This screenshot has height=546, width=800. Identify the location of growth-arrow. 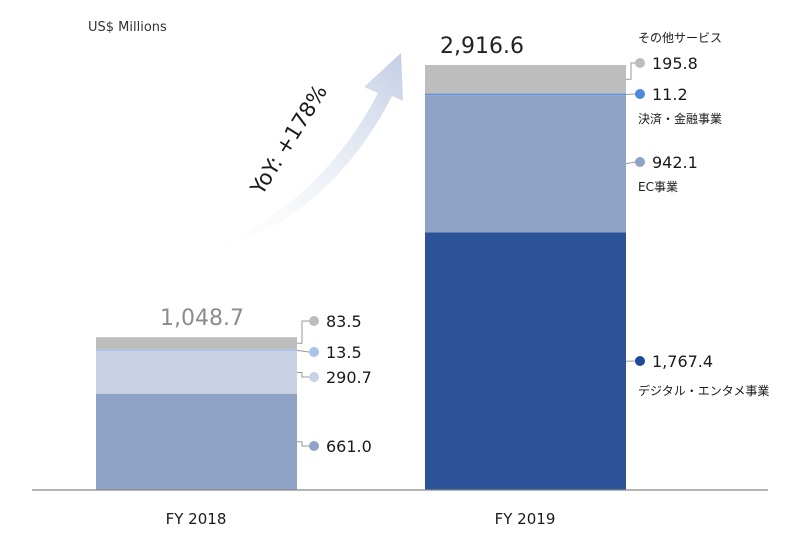
(307, 151).